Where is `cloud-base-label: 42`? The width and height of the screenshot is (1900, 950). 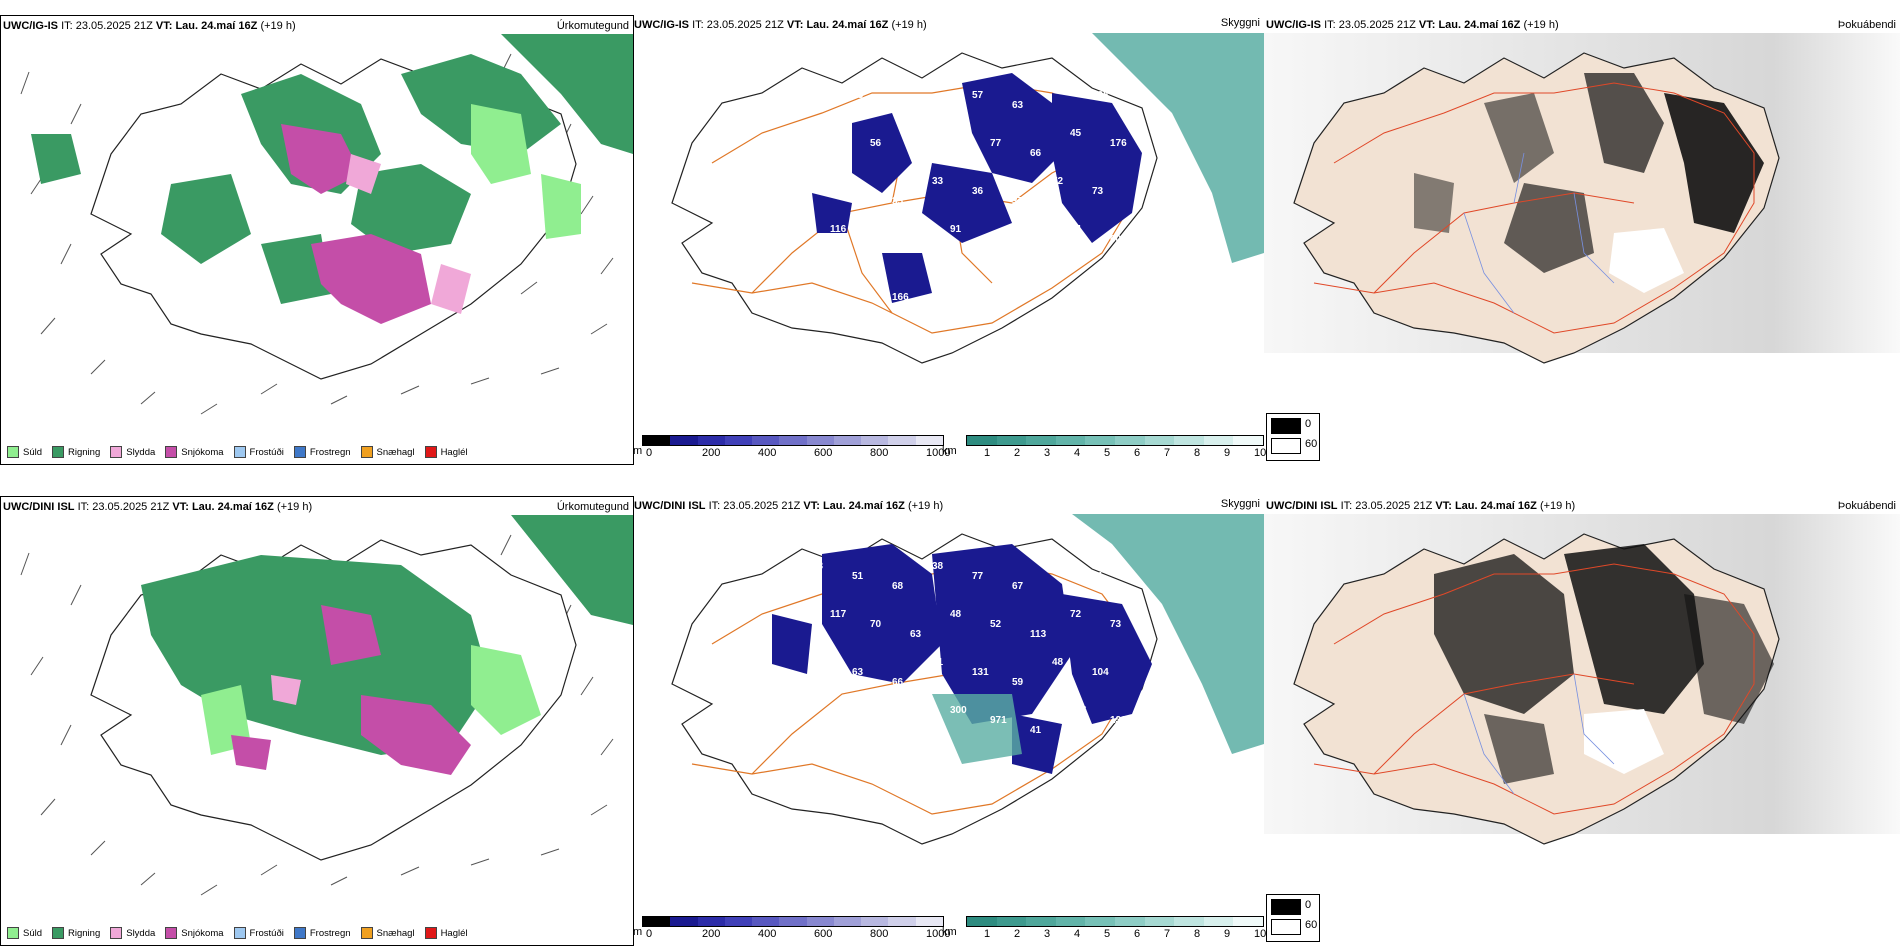 cloud-base-label: 42 is located at coordinates (938, 277).